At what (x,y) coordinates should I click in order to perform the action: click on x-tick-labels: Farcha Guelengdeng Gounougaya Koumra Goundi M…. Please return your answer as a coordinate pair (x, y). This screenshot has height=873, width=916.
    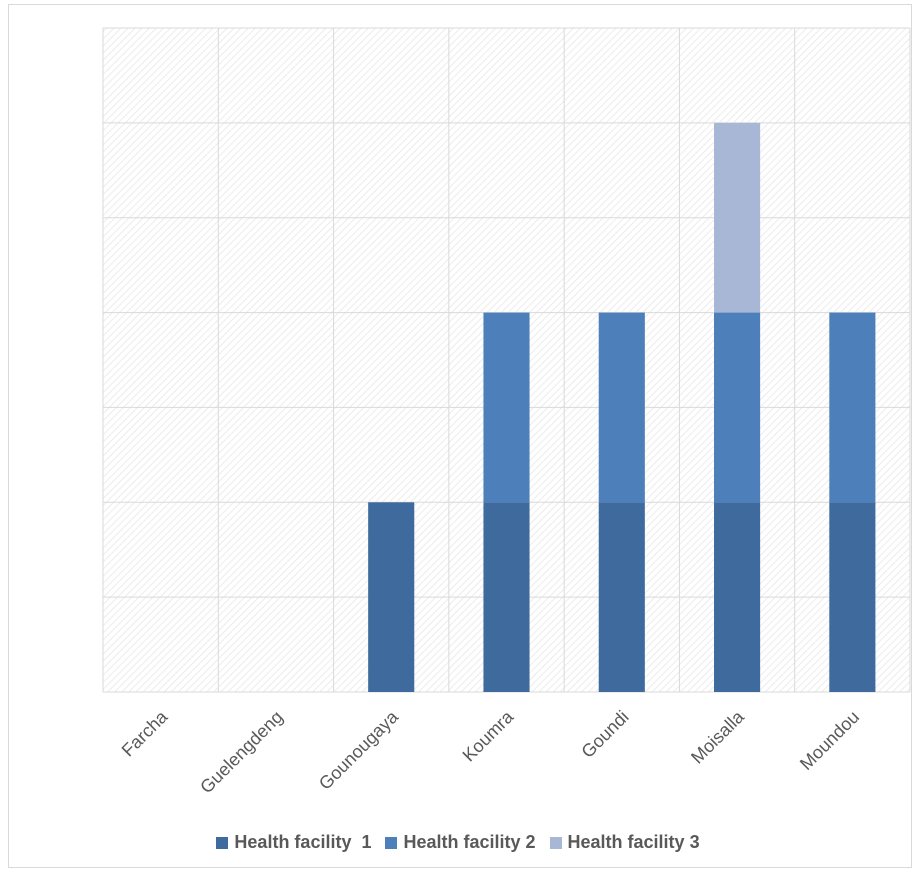
    Looking at the image, I should click on (490, 751).